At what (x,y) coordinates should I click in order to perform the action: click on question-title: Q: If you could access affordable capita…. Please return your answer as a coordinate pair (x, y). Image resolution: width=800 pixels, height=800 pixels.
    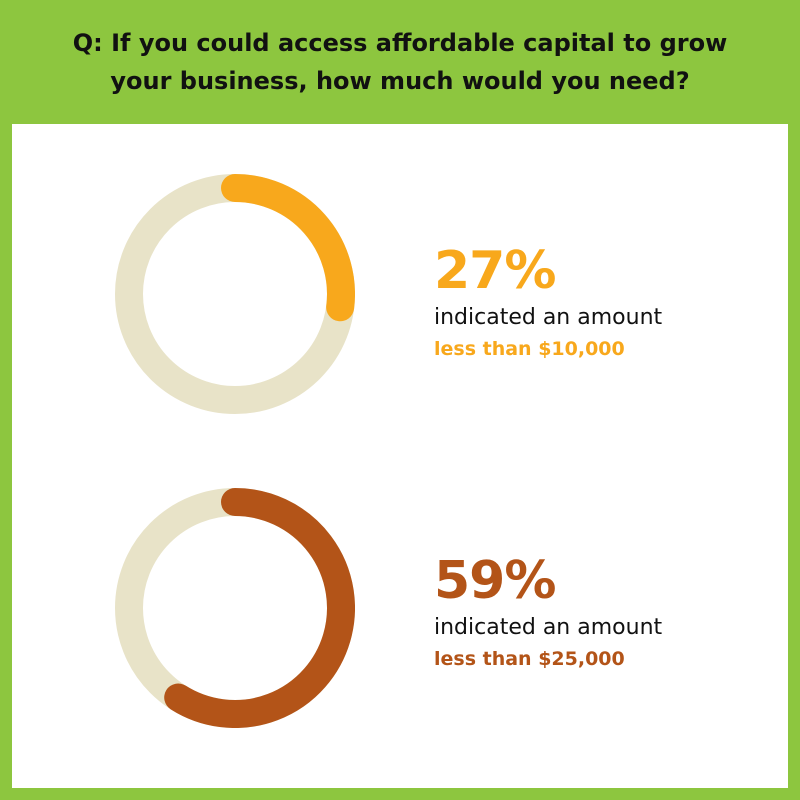
    Looking at the image, I should click on (400, 62).